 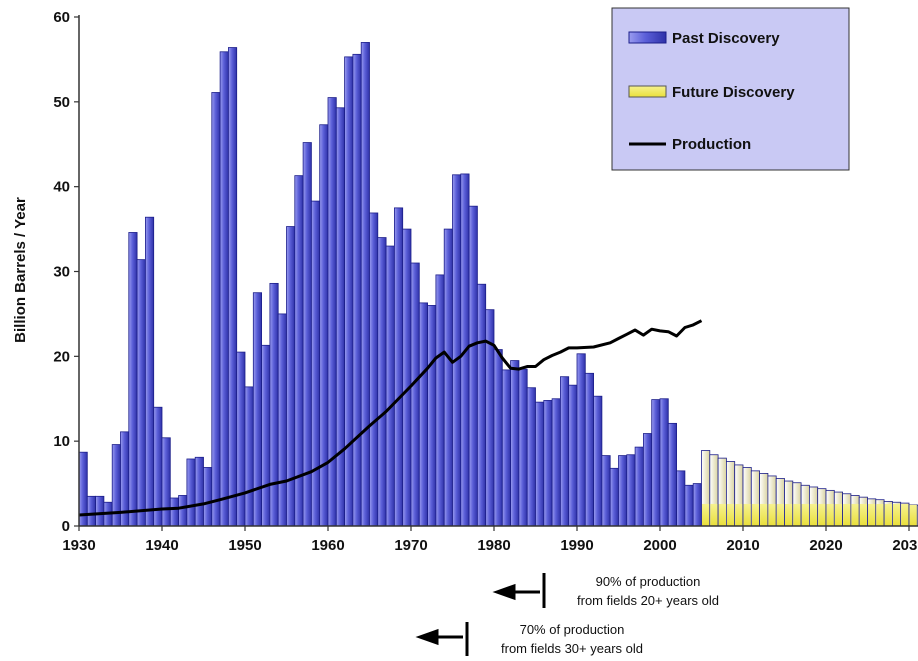 I want to click on x-tick-label: 2000, so click(x=659, y=545).